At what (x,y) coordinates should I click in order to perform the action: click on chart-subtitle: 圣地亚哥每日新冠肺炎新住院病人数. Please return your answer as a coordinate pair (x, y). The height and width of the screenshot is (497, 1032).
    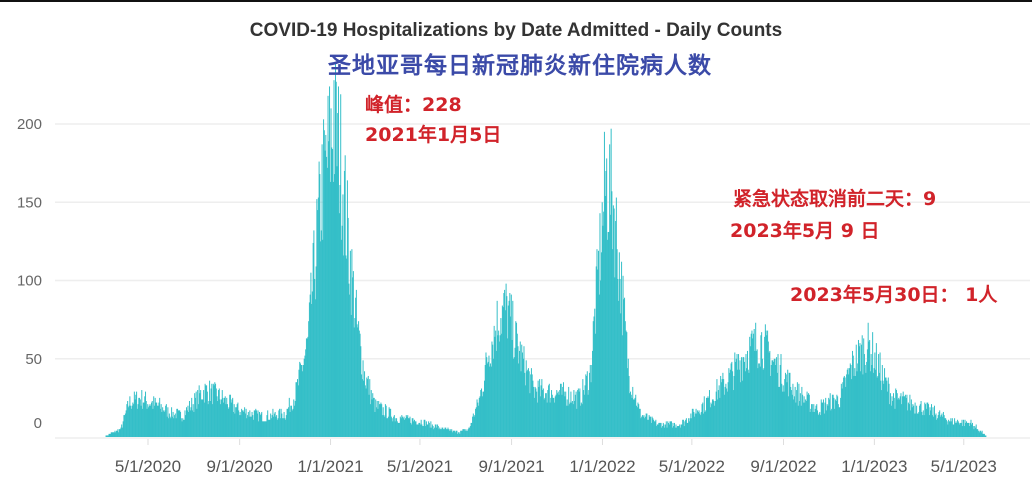
    Looking at the image, I should click on (520, 65).